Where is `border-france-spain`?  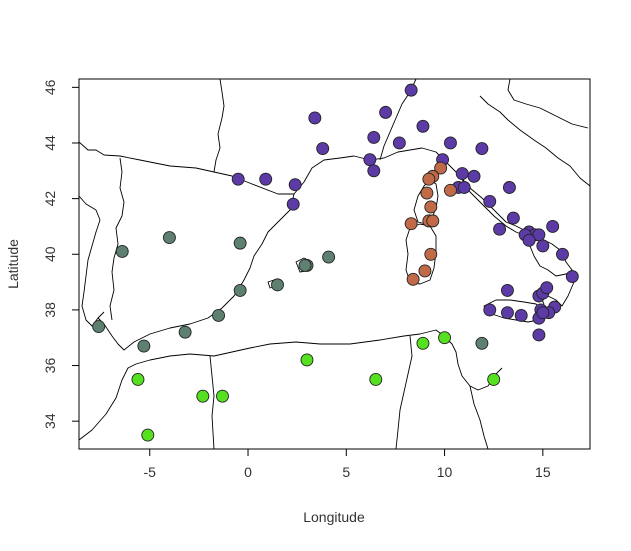
border-france-spain is located at coordinates (219, 126).